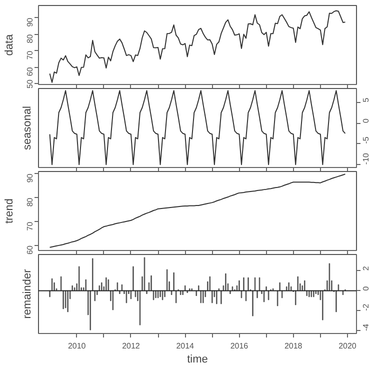 This screenshot has width=370, height=376. What do you see at coordinates (366, 140) in the screenshot?
I see `y2-tick-label: -5` at bounding box center [366, 140].